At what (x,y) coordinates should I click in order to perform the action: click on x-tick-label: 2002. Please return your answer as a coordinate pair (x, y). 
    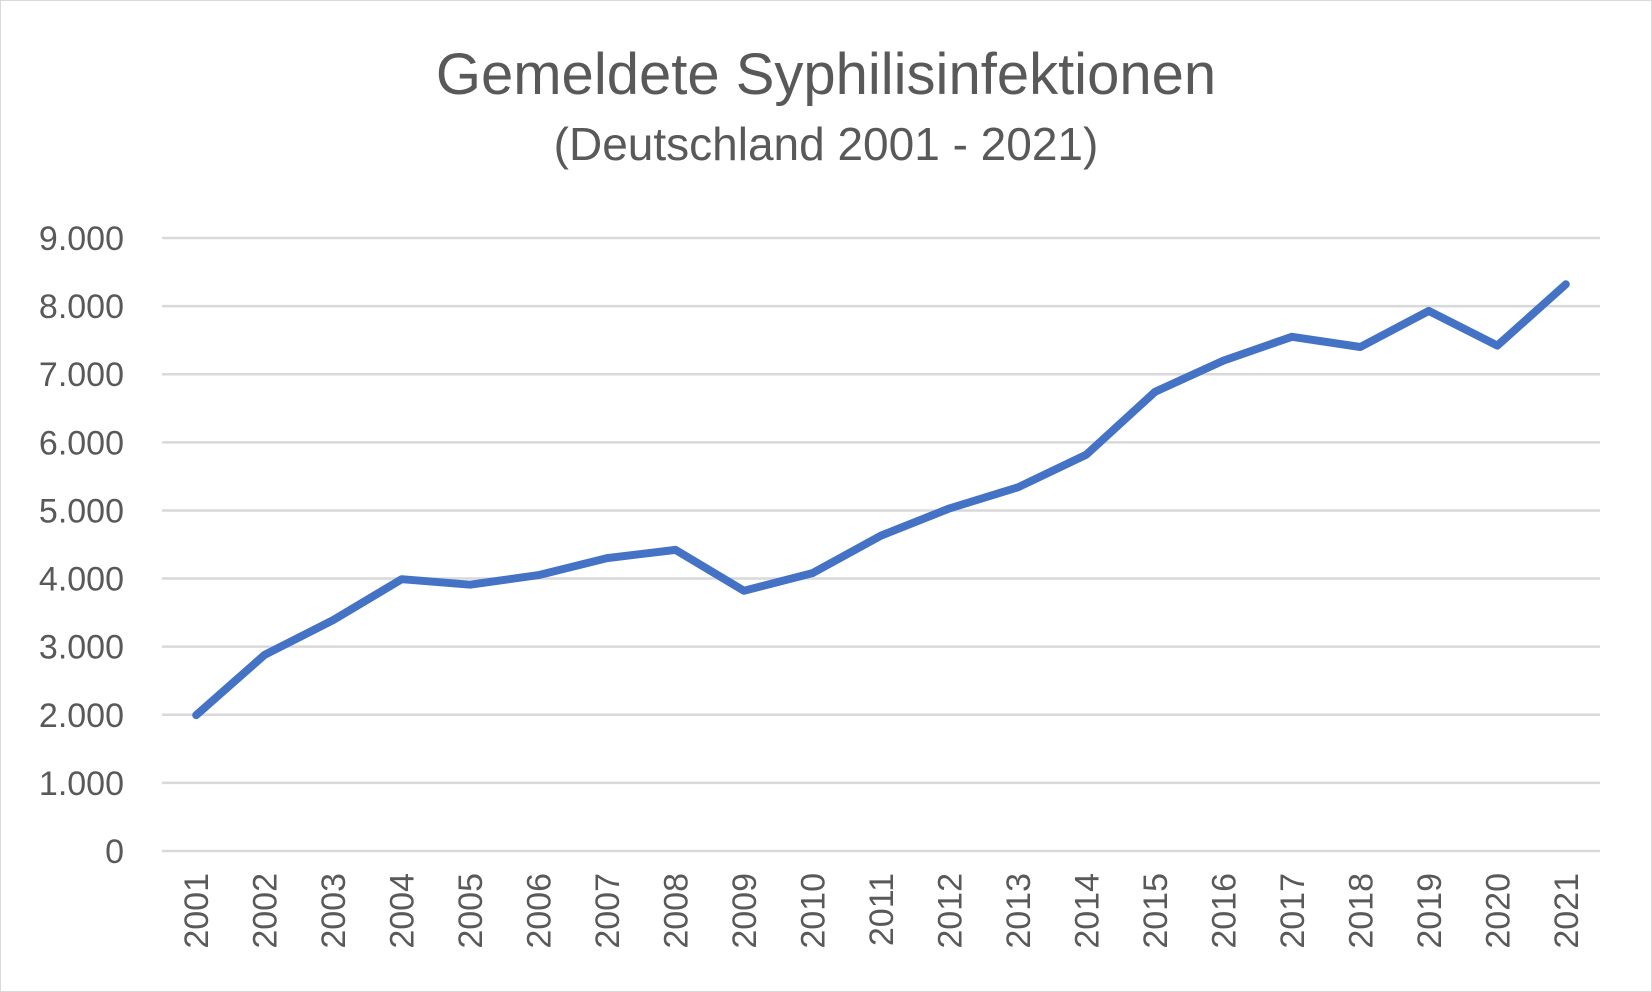
    Looking at the image, I should click on (266, 911).